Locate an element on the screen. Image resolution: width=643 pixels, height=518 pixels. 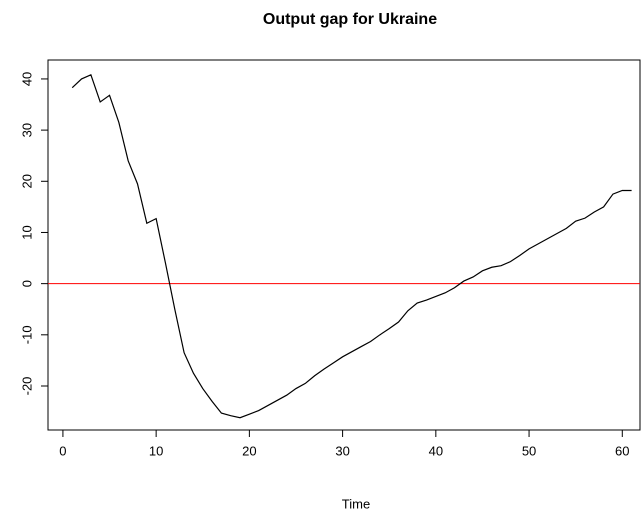
chart-title: Output gap for Ukraine is located at coordinates (350, 19).